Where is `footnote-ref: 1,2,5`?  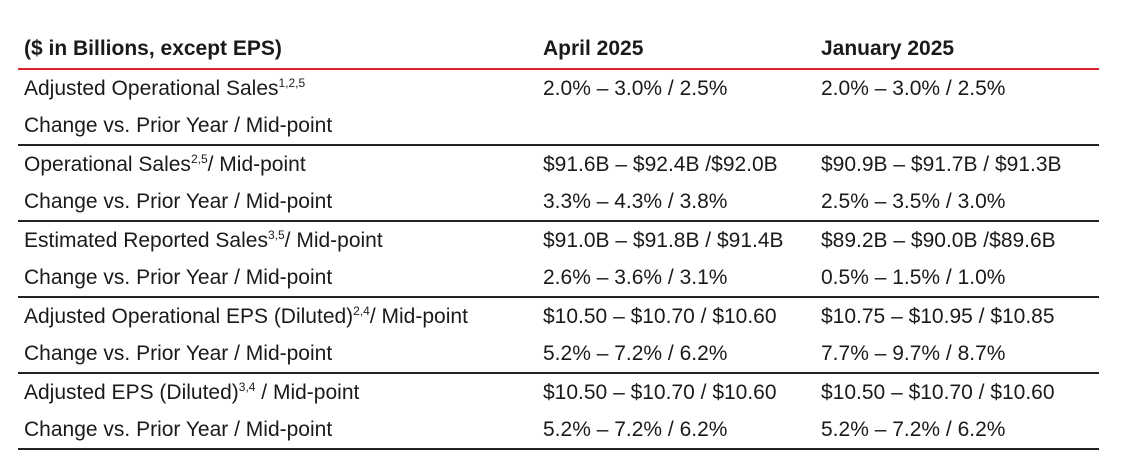
footnote-ref: 1,2,5 is located at coordinates (292, 82).